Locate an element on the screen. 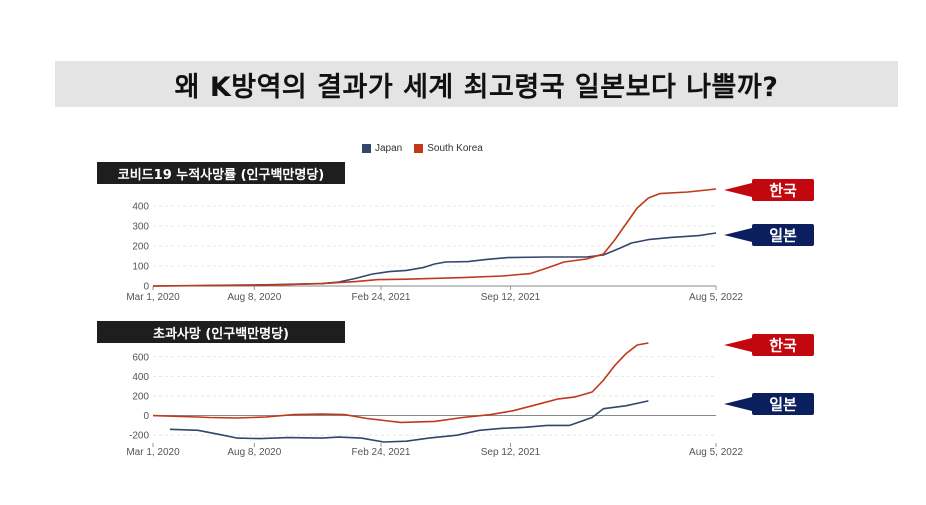  chart2-y-tick-label: 600 is located at coordinates (140, 357).